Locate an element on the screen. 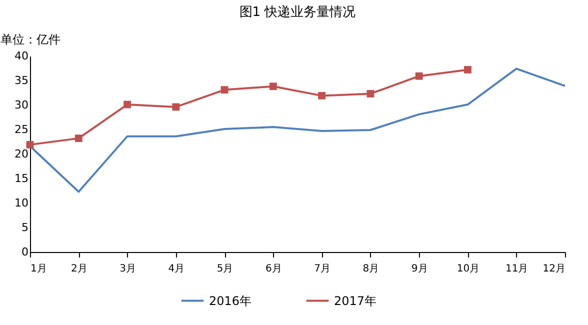 Image resolution: width=588 pixels, height=325 pixels. x-tick-label: 3月 is located at coordinates (128, 269).